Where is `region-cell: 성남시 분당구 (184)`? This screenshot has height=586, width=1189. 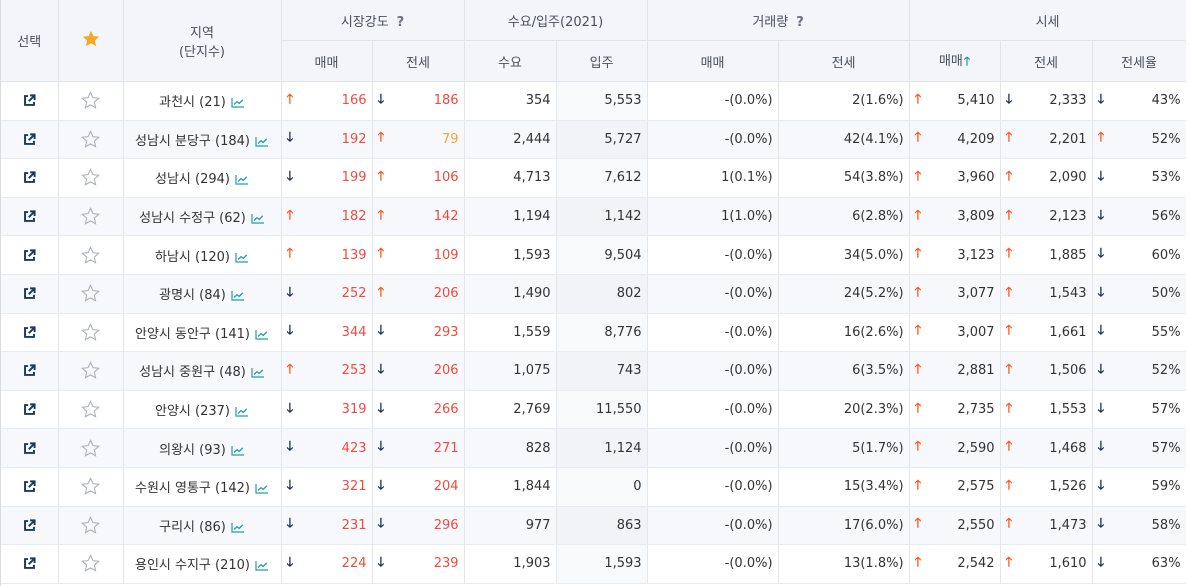 region-cell: 성남시 분당구 (184) is located at coordinates (202, 140).